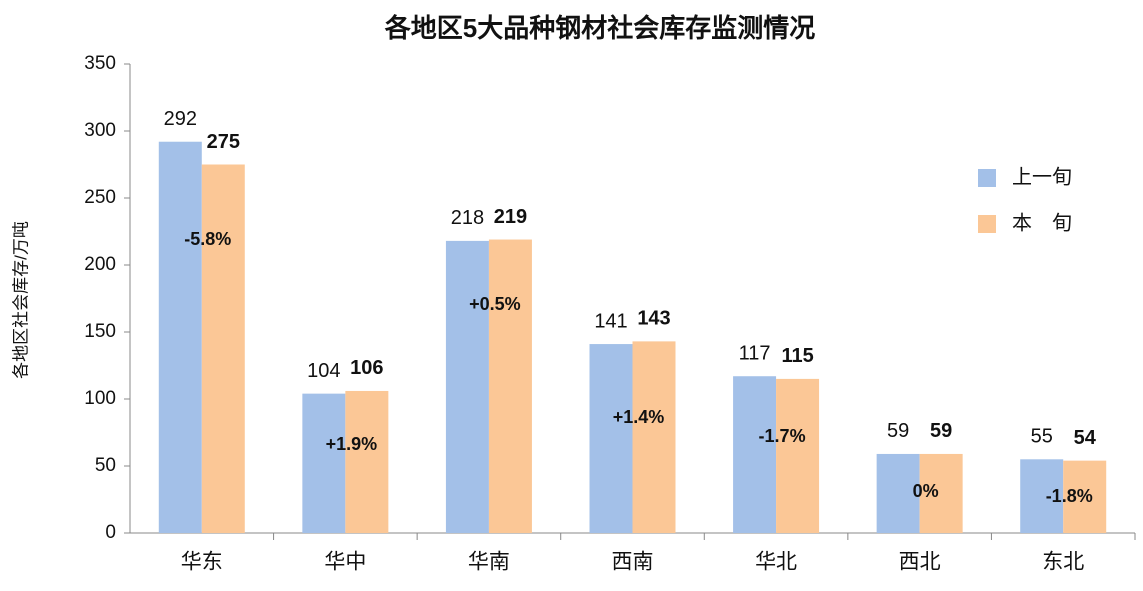  What do you see at coordinates (1042, 437) in the screenshot?
I see `value-label: 55` at bounding box center [1042, 437].